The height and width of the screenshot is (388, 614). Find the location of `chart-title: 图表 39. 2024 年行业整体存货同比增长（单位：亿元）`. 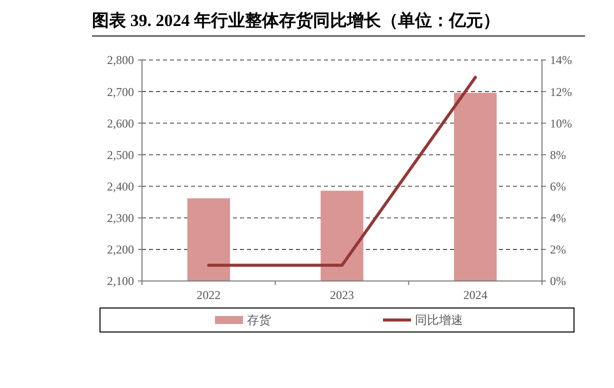

chart-title: 图表 39. 2024 年行业整体存货同比增长（单位：亿元） is located at coordinates (296, 20).